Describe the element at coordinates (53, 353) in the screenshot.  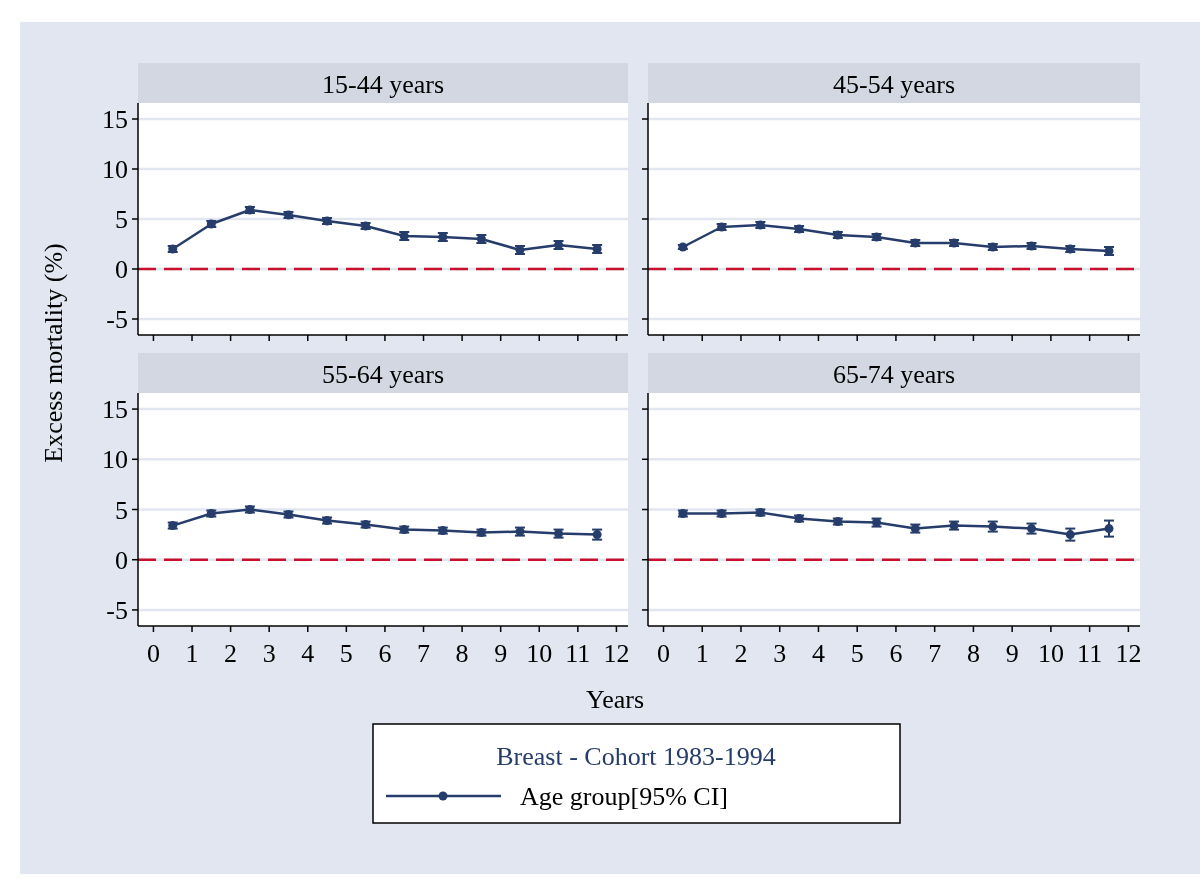
I see `y-axis-title: Excess mortality (%)` at that location.